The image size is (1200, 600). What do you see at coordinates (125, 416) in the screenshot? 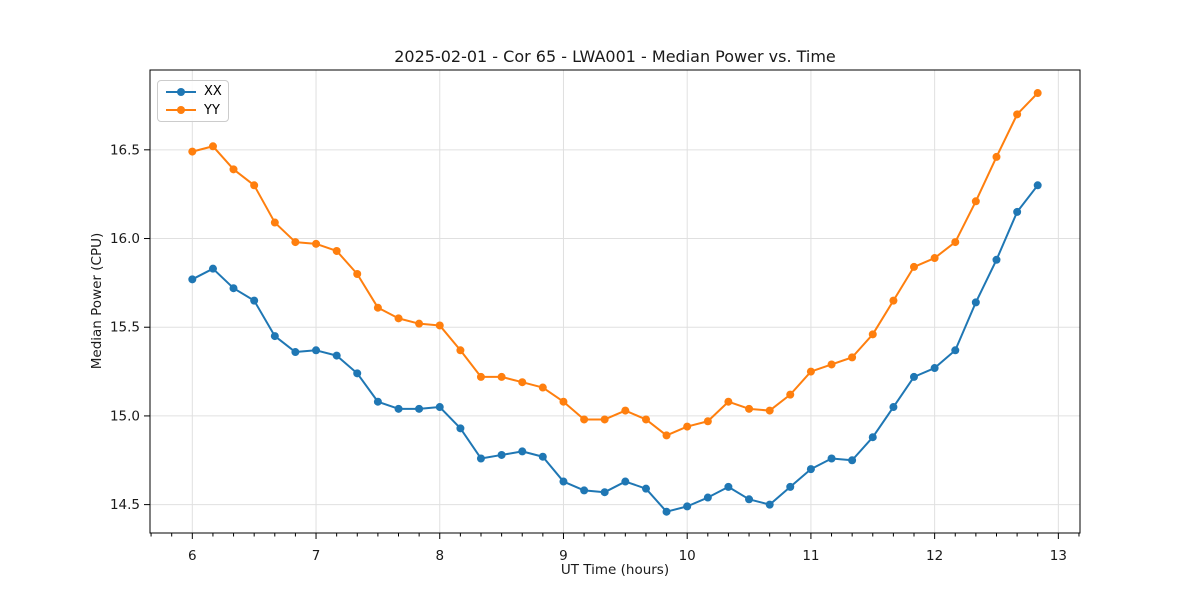
I see `y-tick-label: 15.0` at bounding box center [125, 416].